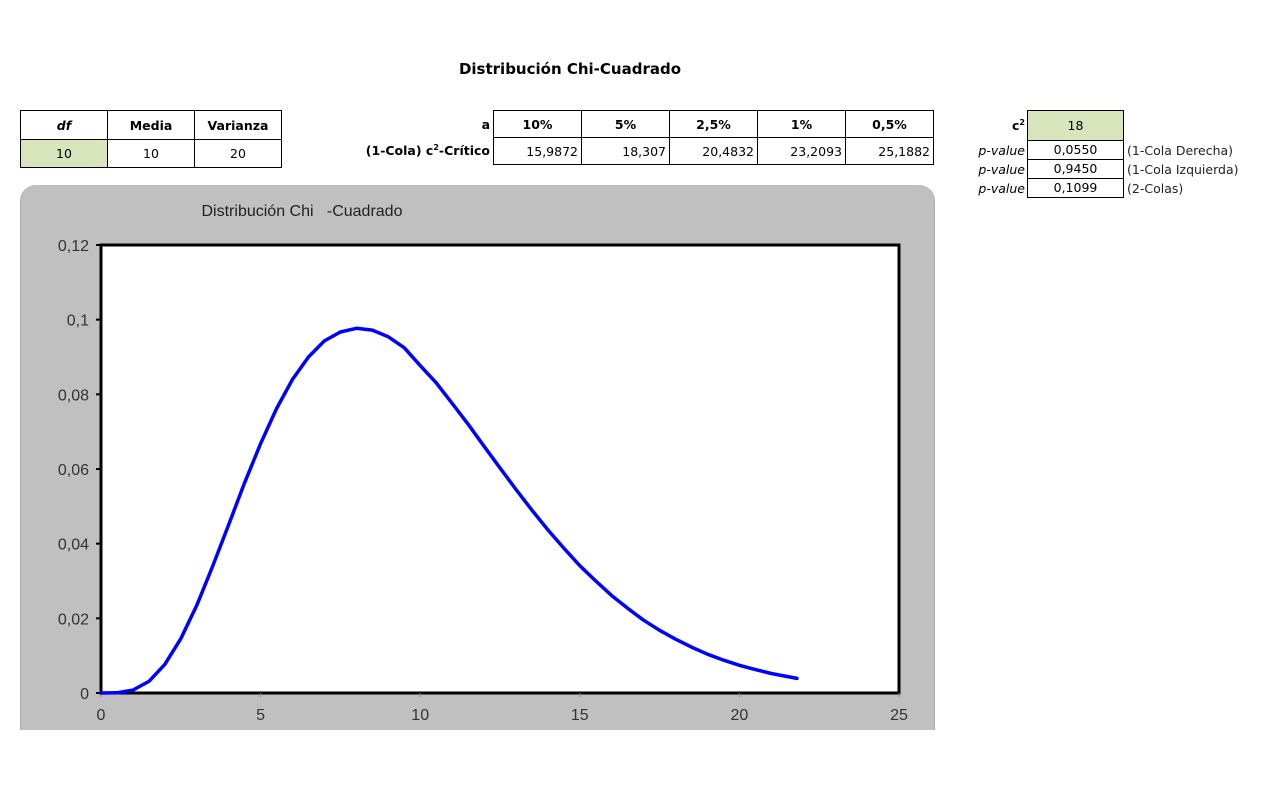  I want to click on y-tick-label: 0, so click(84, 694).